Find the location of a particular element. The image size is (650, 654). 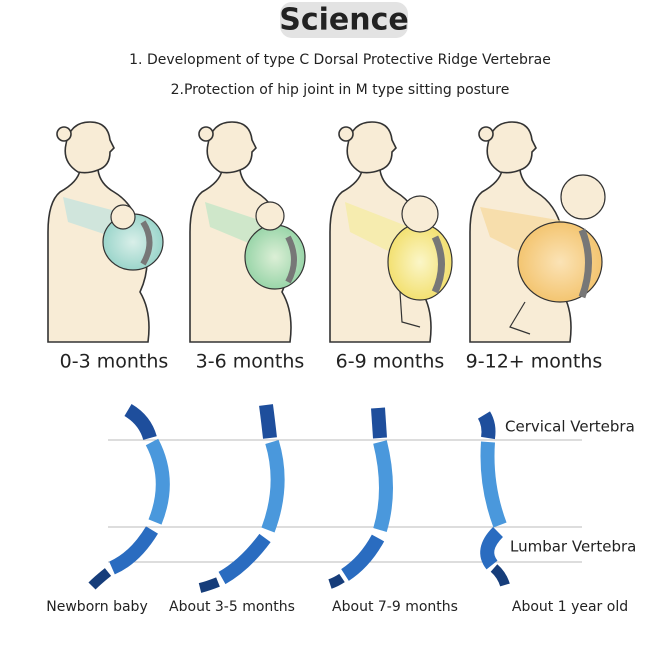

spine-stage-label: About 1 year old is located at coordinates (570, 607).